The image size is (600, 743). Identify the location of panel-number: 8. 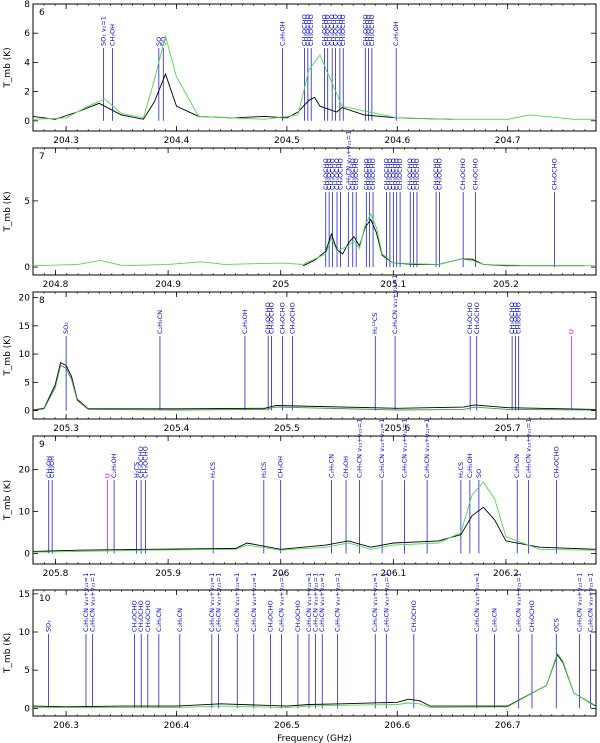
(42, 301).